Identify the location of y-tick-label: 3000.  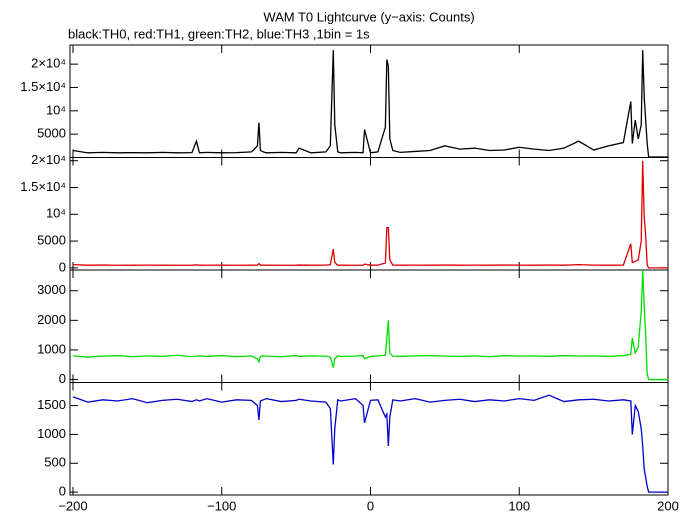
(51, 289).